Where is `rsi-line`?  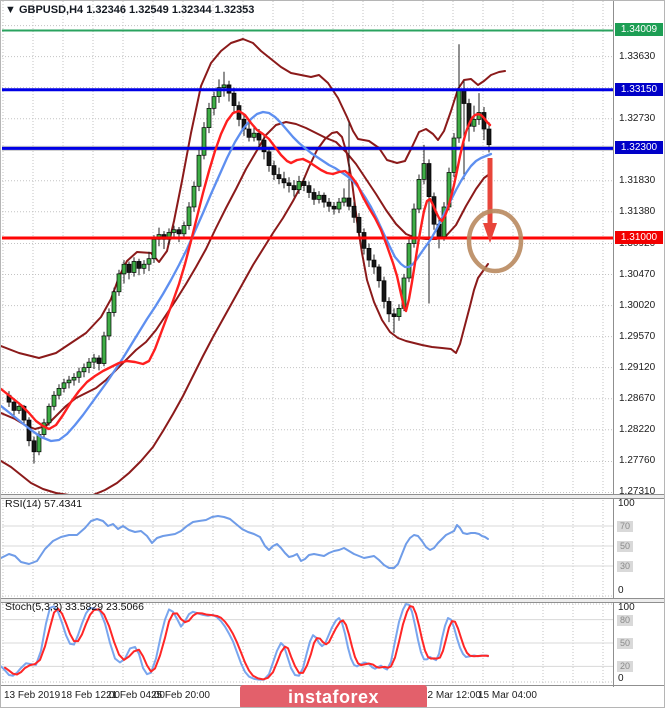 rsi-line is located at coordinates (245, 542).